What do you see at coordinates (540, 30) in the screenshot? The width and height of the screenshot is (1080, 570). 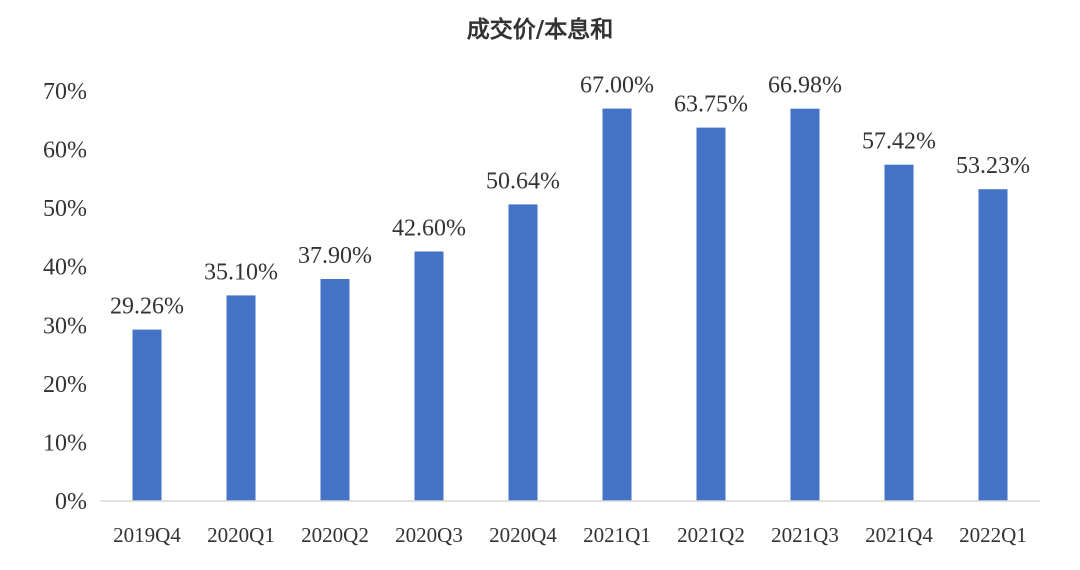 I see `chart-title: 成交价/本息和` at bounding box center [540, 30].